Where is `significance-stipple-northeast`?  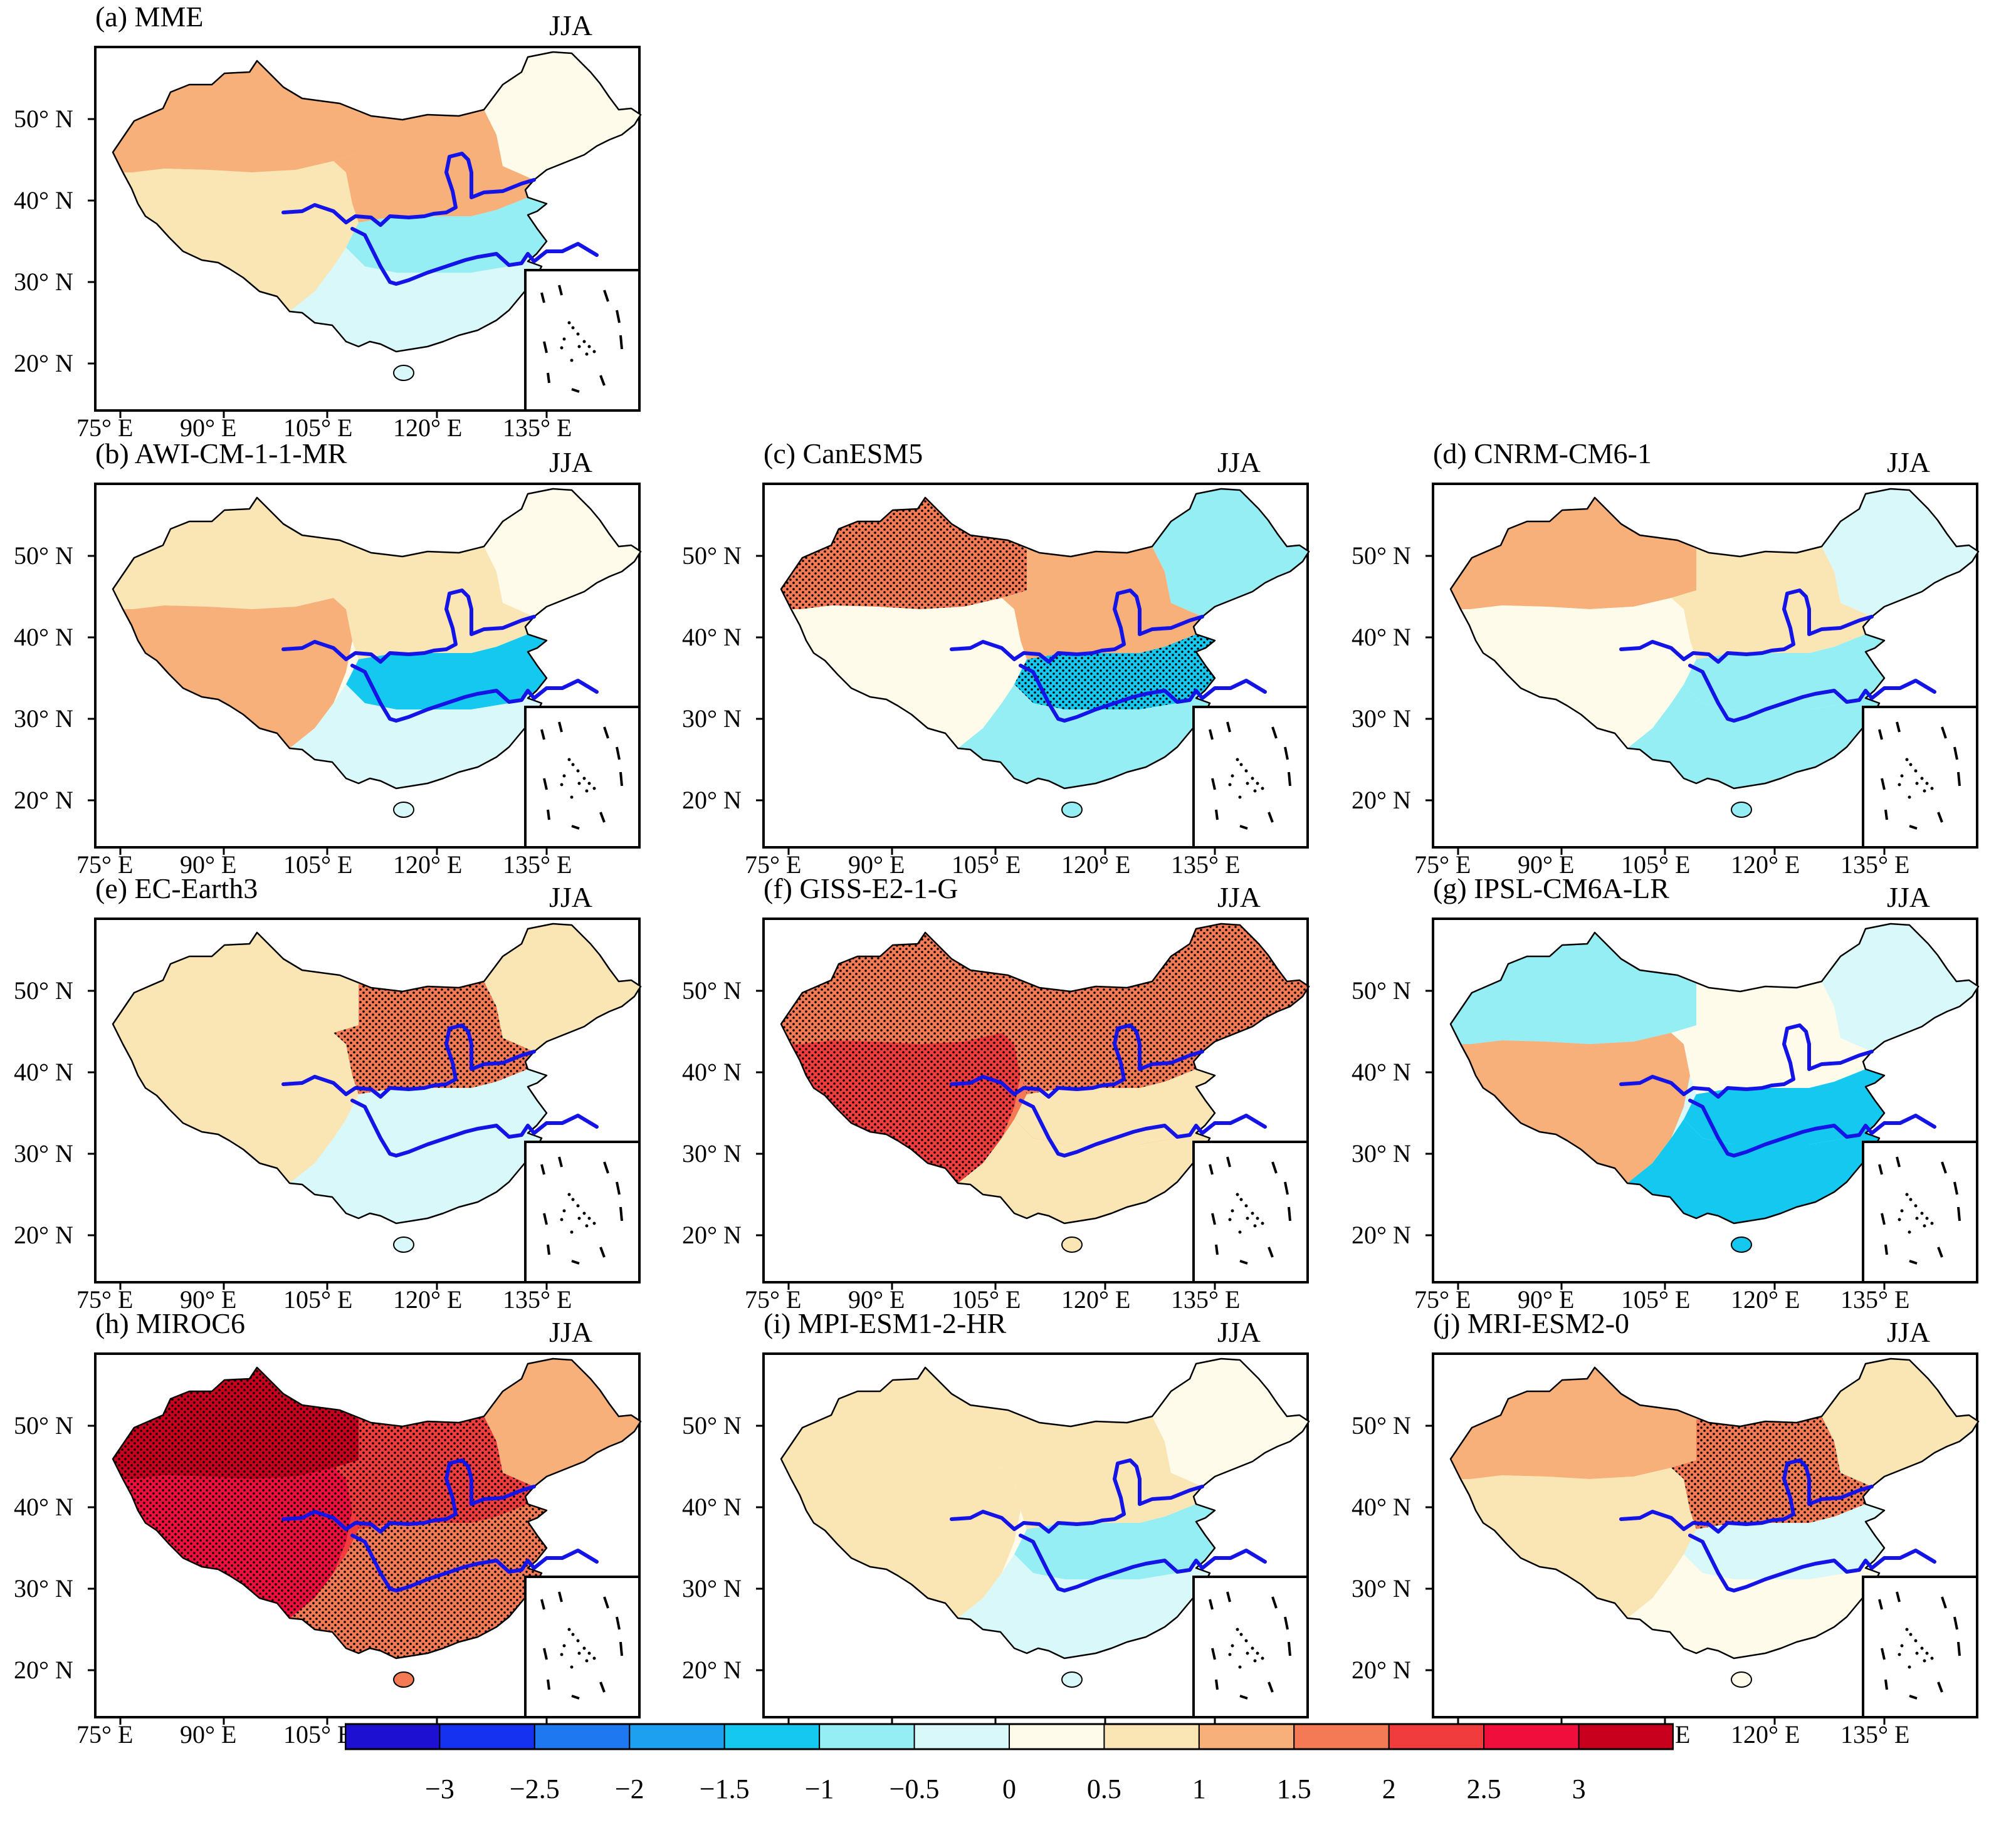
significance-stipple-northeast is located at coordinates (1231, 988).